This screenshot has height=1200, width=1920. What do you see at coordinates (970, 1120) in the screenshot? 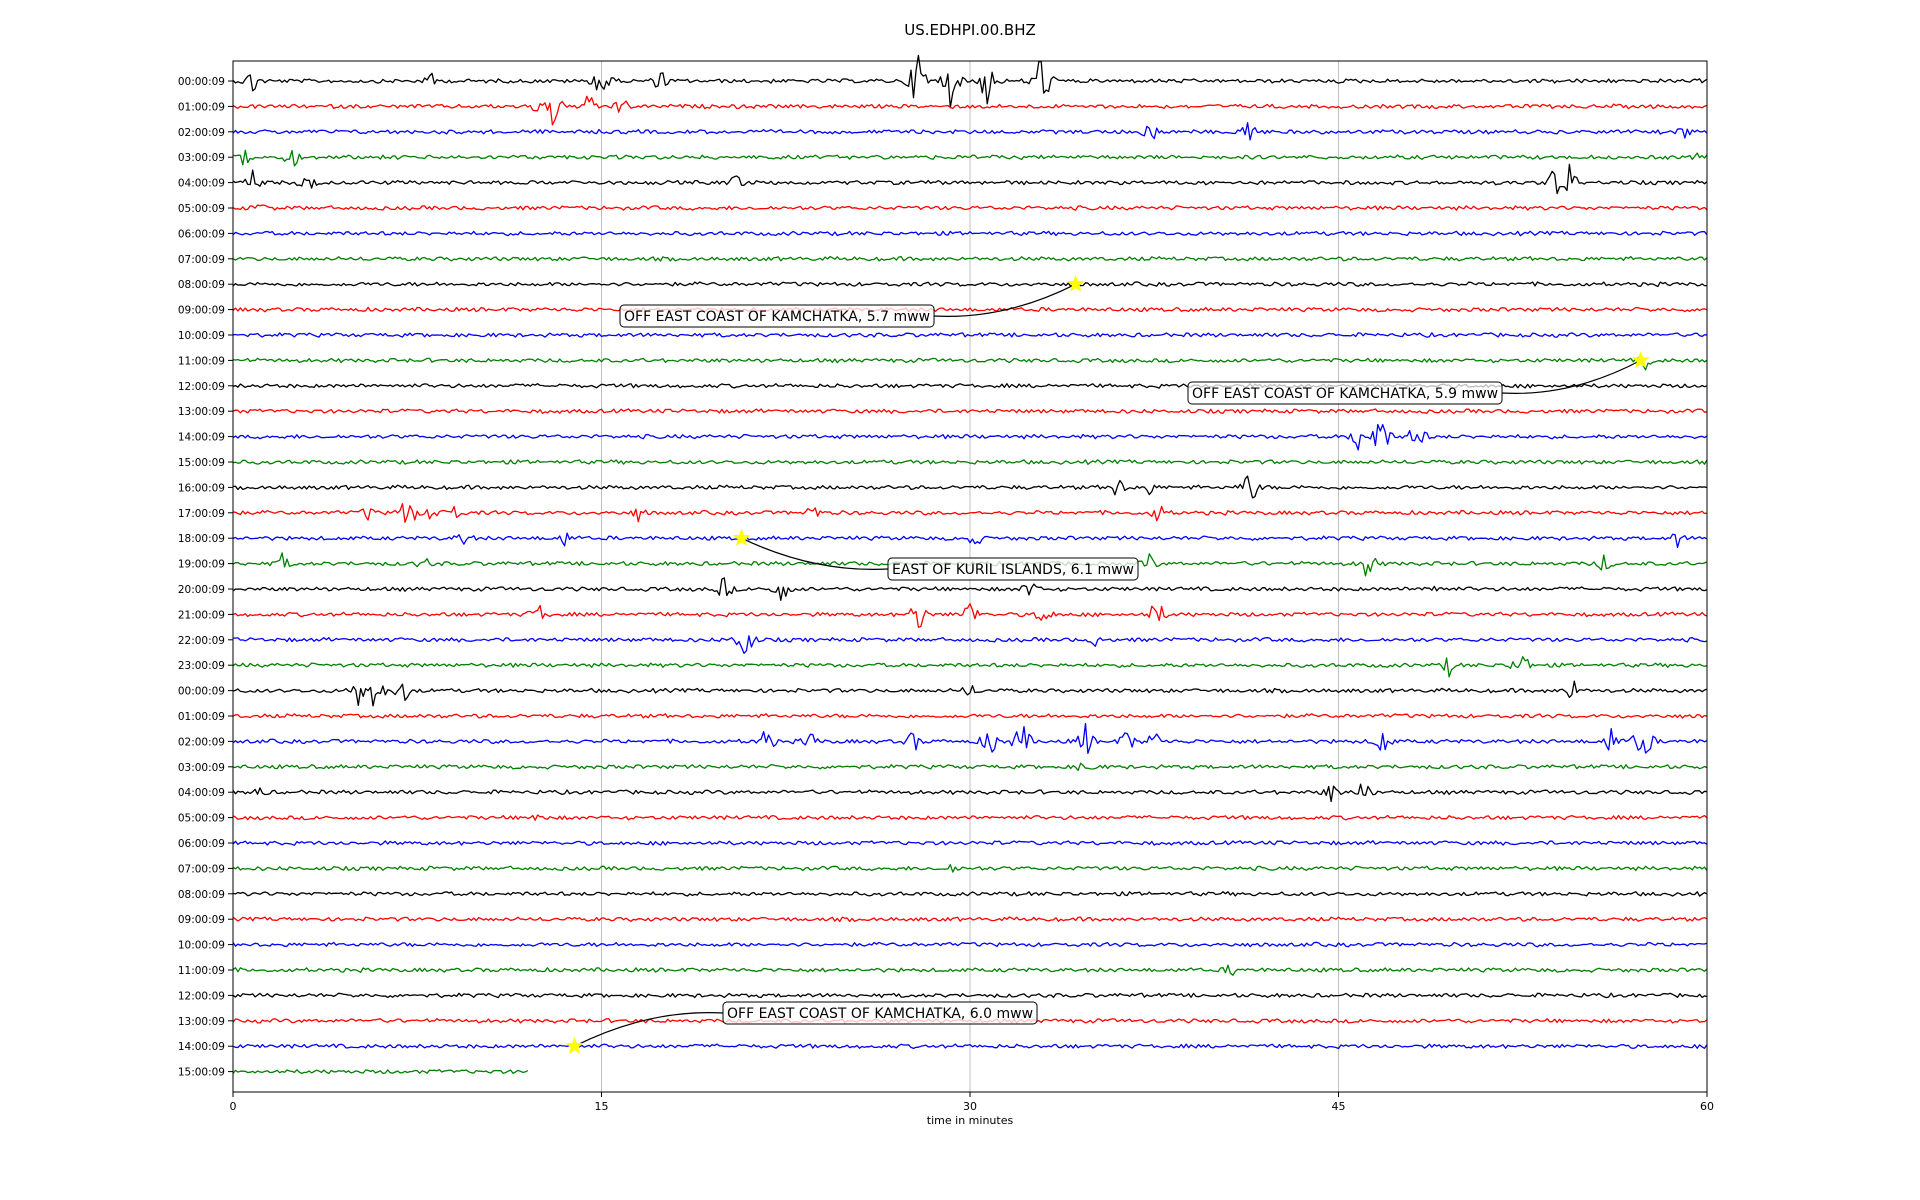
I see `x-axis-label: time in minutes` at bounding box center [970, 1120].